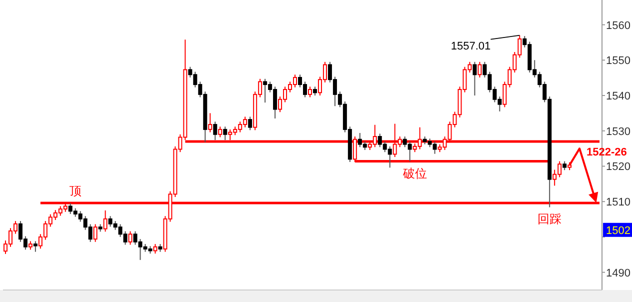  What do you see at coordinates (414, 173) in the screenshot?
I see `annotation: 破位` at bounding box center [414, 173].